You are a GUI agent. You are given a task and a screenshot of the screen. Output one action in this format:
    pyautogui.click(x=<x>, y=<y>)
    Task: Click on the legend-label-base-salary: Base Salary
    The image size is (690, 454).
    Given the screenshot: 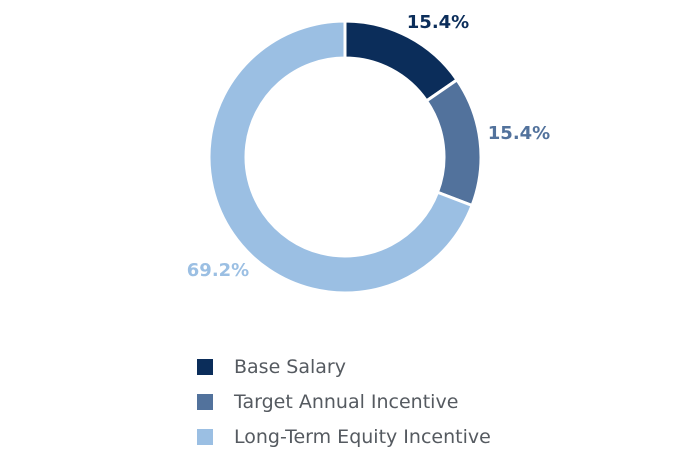 What is the action you would take?
    pyautogui.click(x=290, y=366)
    